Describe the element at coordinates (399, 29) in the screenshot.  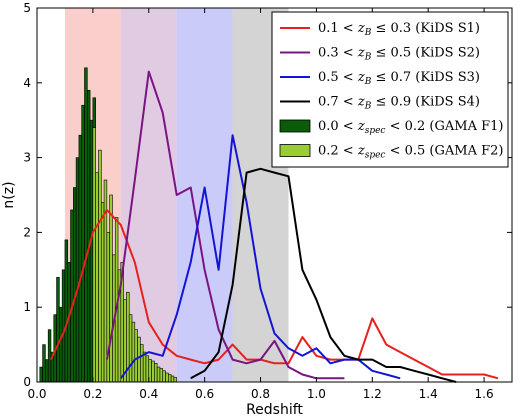
I see `legend-entry: 0.1 < zB ≤ 0.3 (KiDS S1)` at that location.